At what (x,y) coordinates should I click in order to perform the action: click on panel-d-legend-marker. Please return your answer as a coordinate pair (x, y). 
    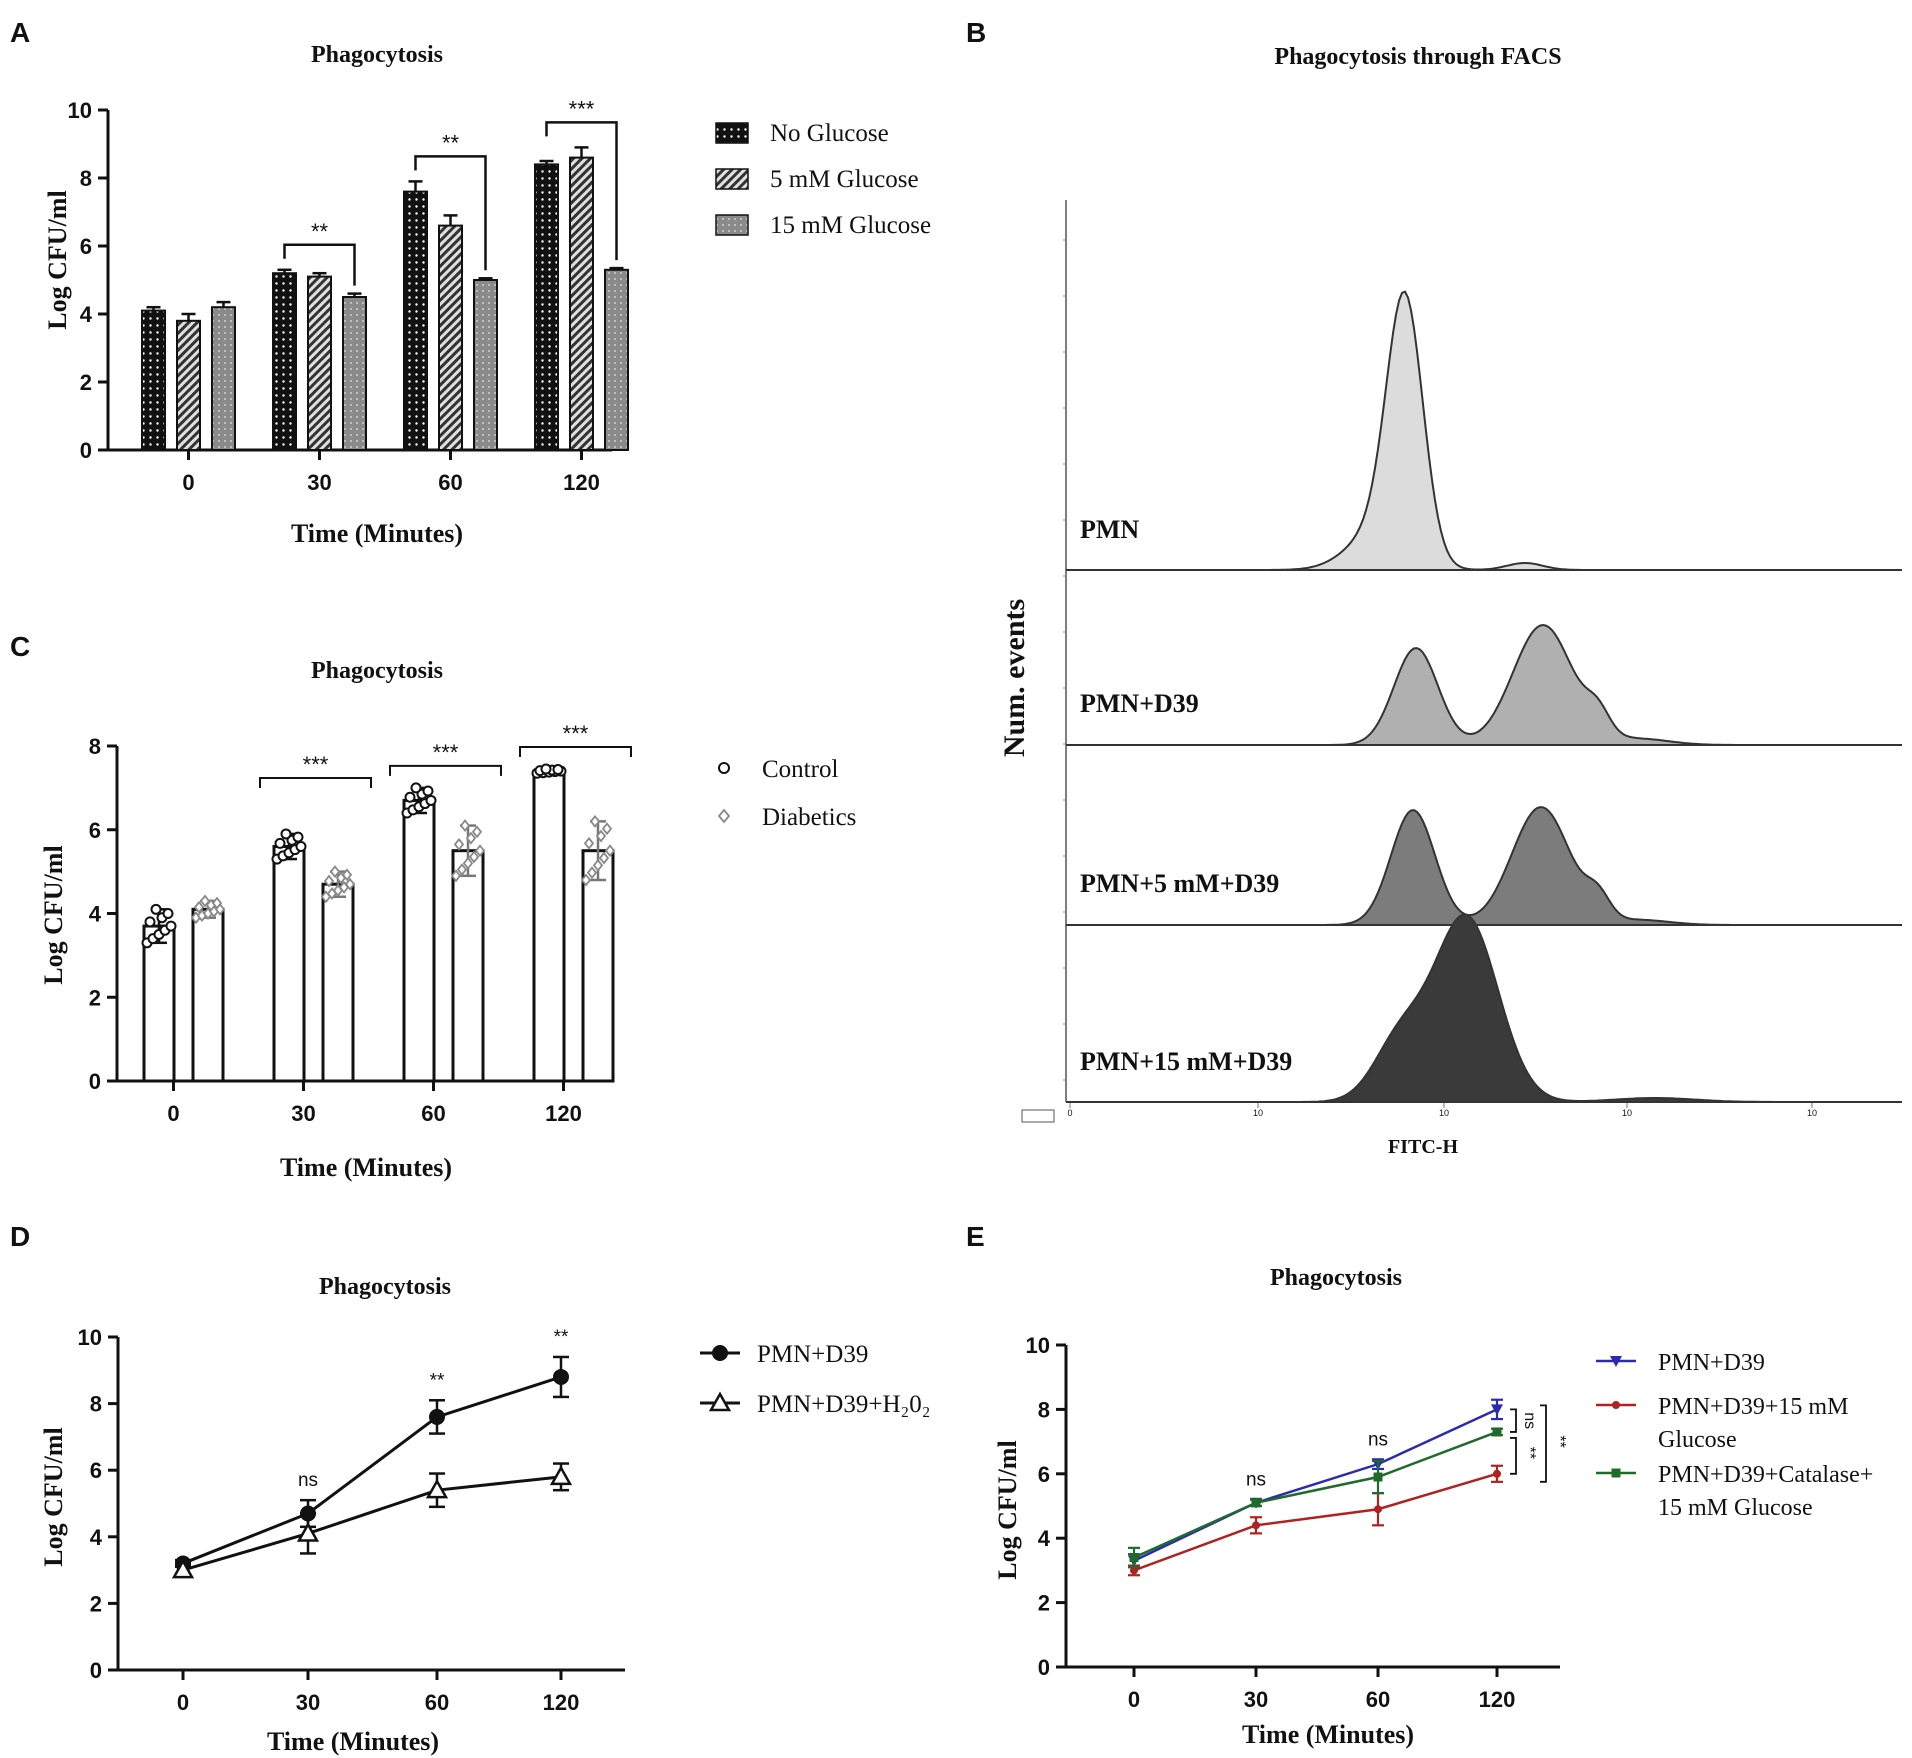
    Looking at the image, I should click on (720, 1353).